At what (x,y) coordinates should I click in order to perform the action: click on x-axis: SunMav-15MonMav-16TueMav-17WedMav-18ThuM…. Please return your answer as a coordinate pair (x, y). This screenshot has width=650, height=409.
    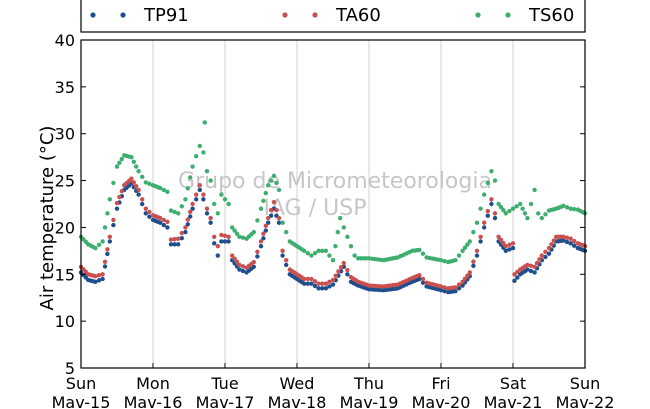
    Looking at the image, I should click on (333, 386).